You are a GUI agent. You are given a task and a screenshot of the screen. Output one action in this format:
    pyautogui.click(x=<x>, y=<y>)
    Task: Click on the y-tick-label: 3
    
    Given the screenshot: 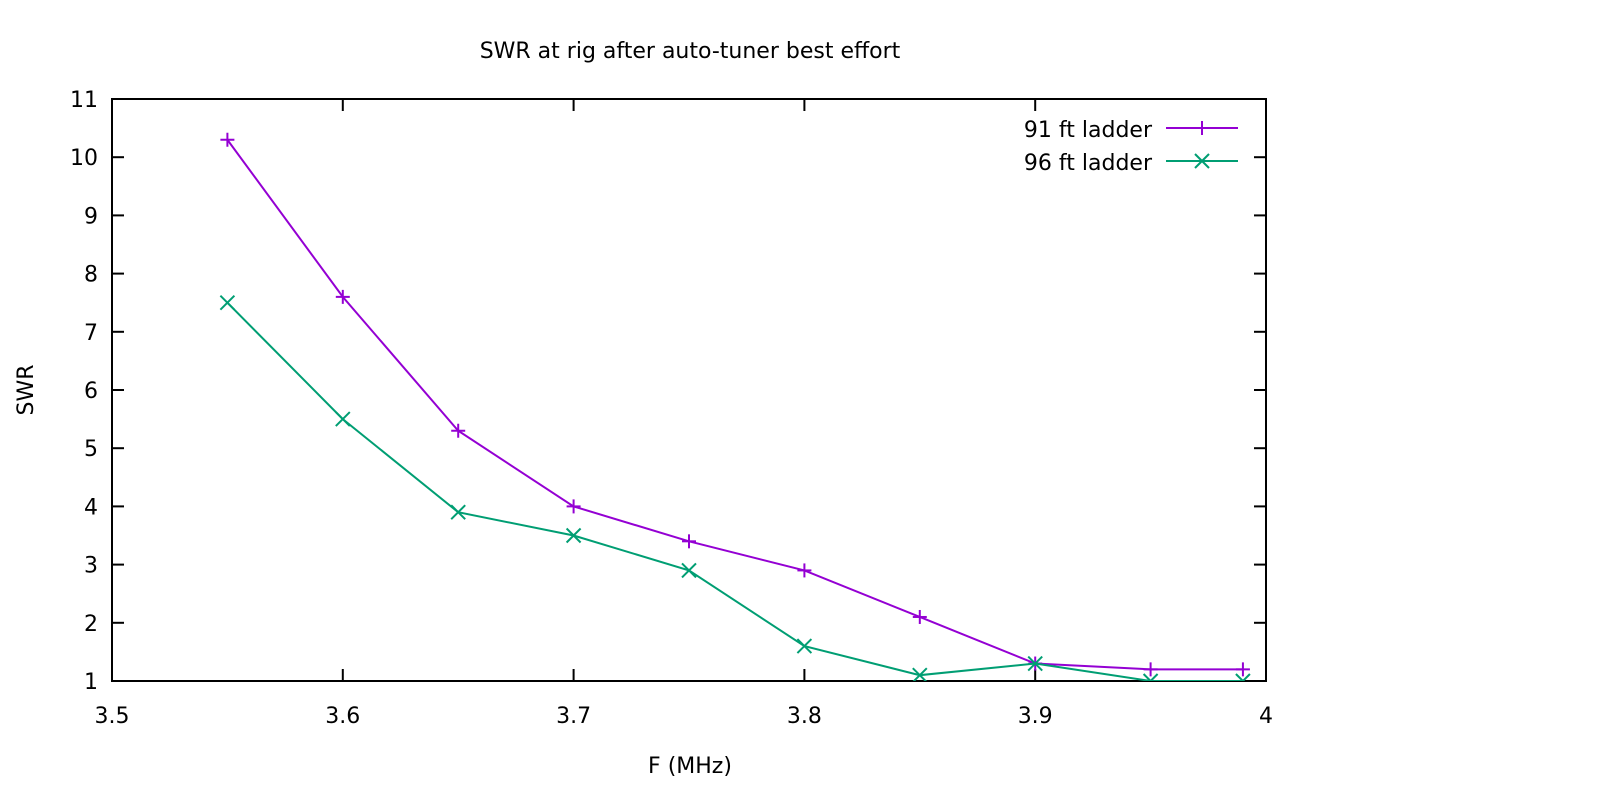 What is the action you would take?
    pyautogui.click(x=91, y=566)
    